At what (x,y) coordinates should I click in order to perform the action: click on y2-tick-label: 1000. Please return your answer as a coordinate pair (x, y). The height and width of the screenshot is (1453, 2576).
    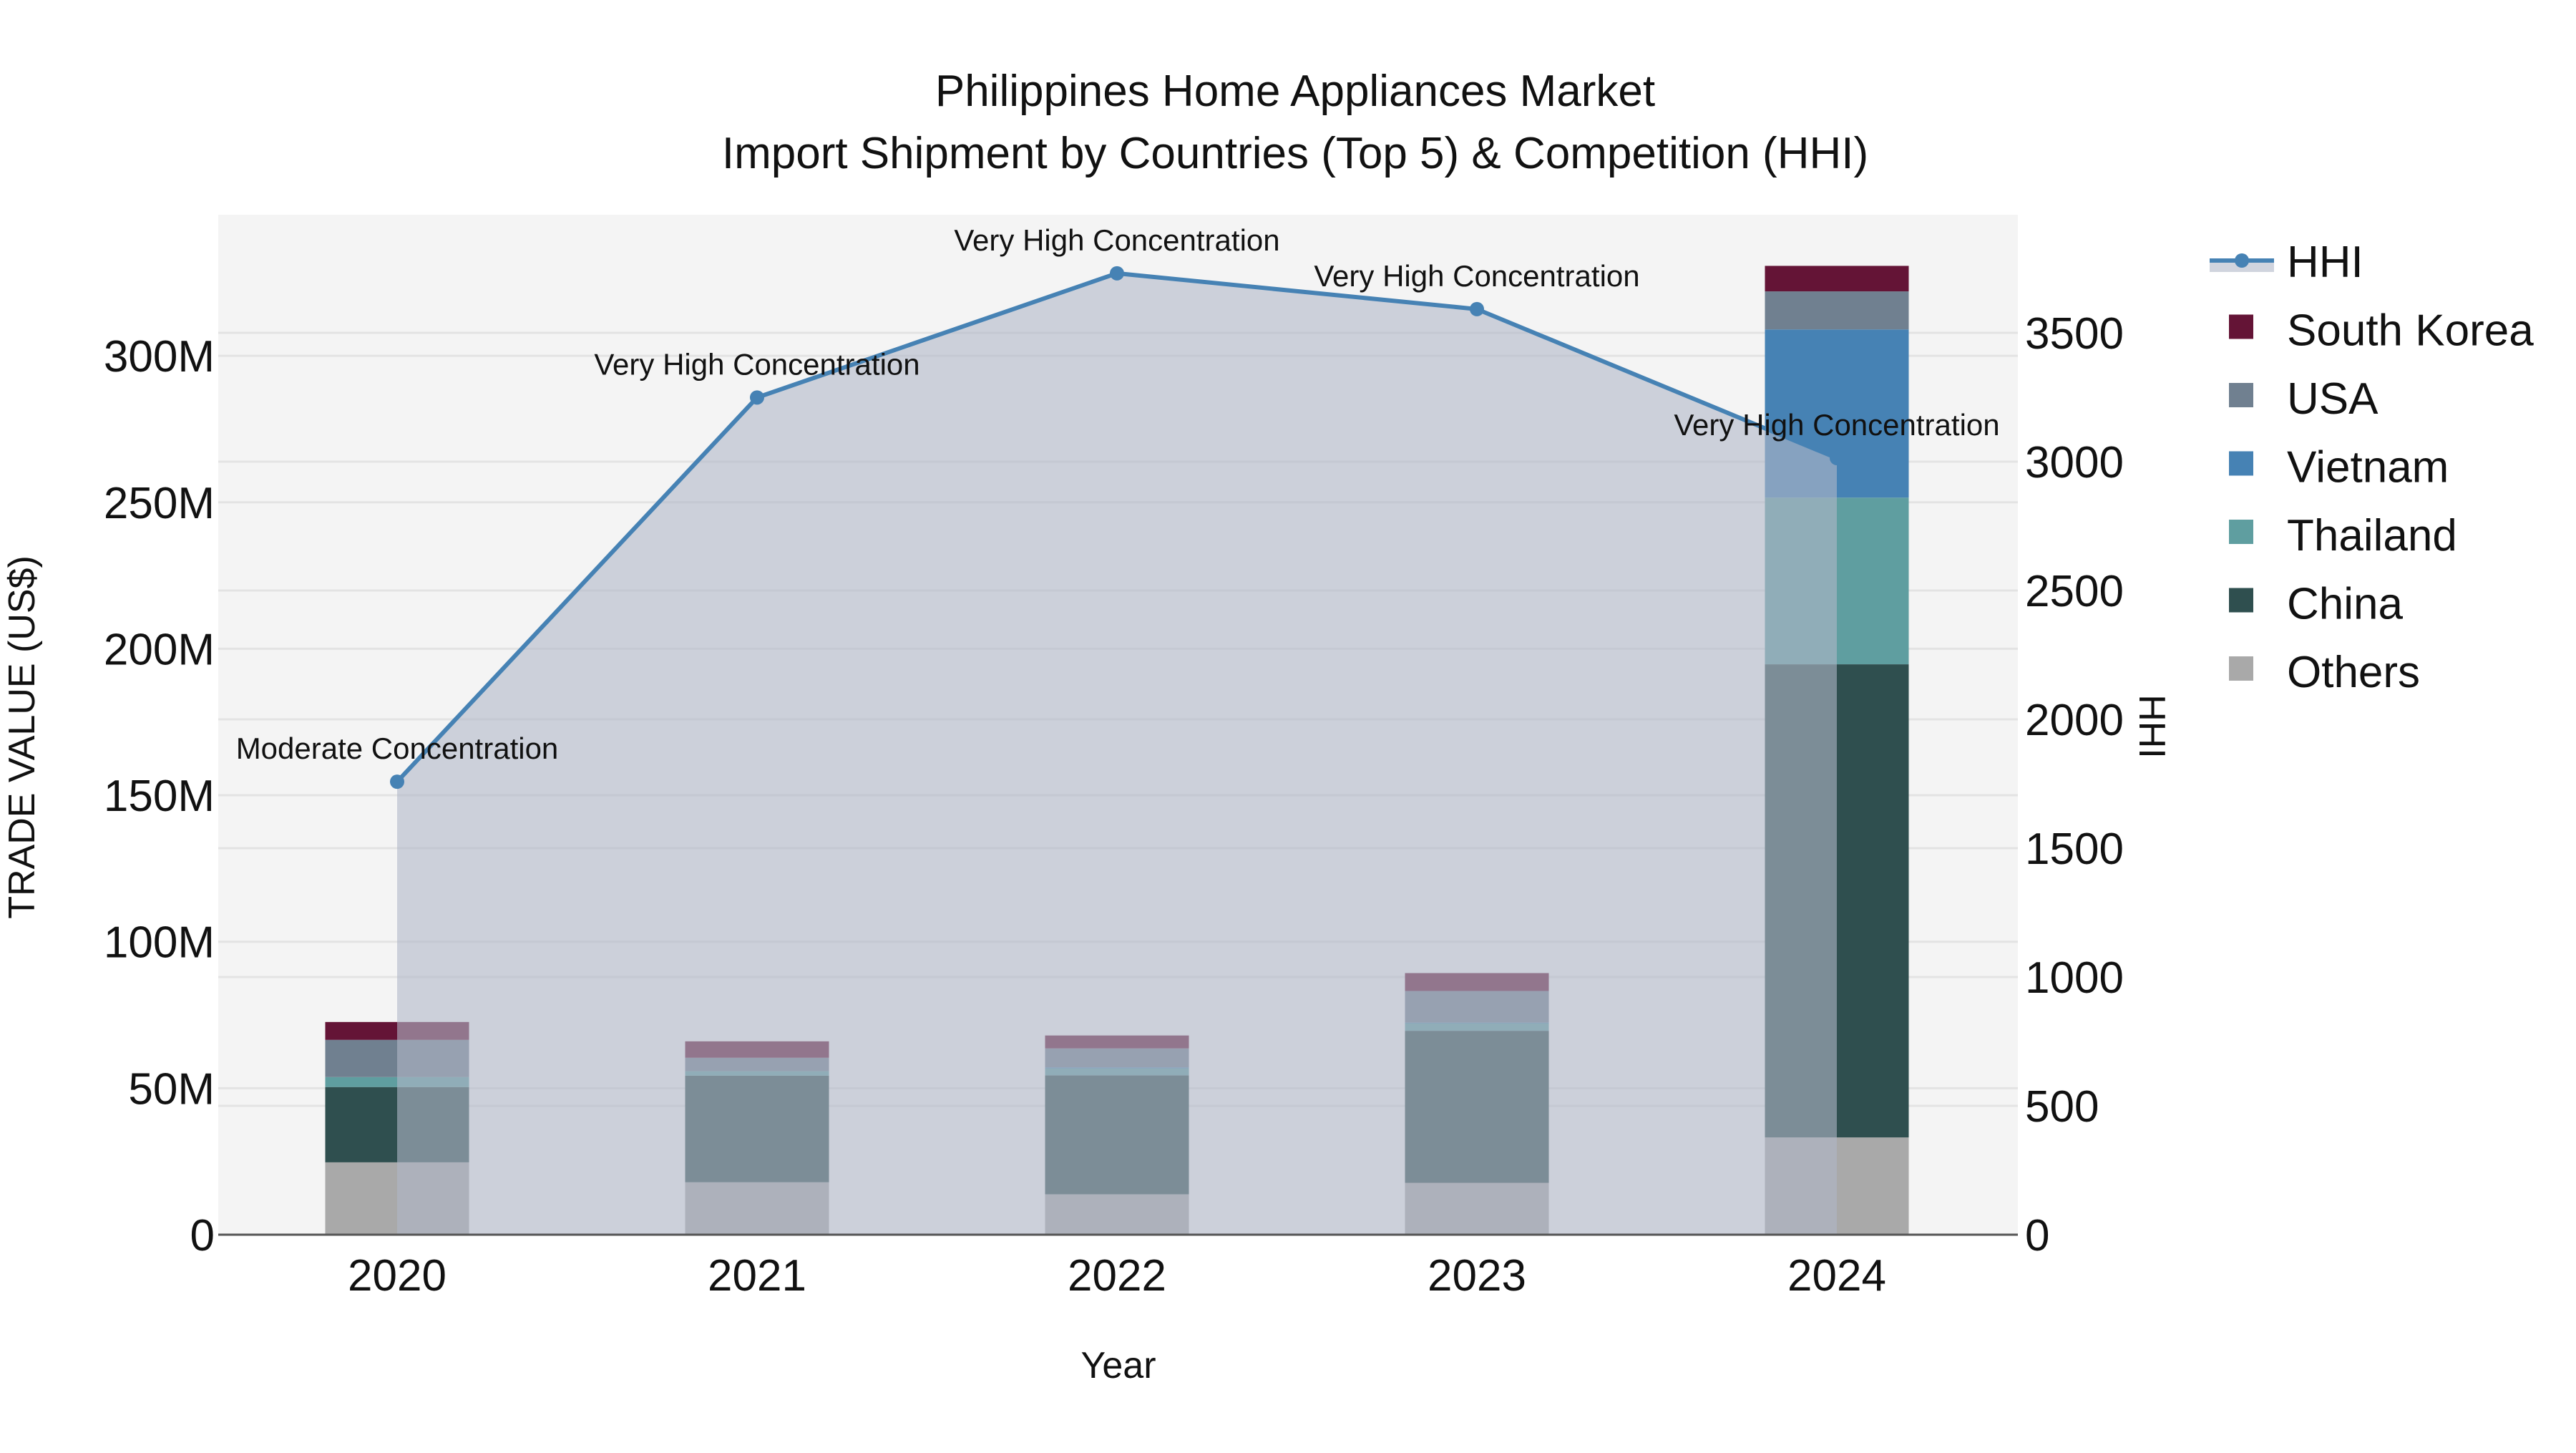
    Looking at the image, I should click on (2074, 978).